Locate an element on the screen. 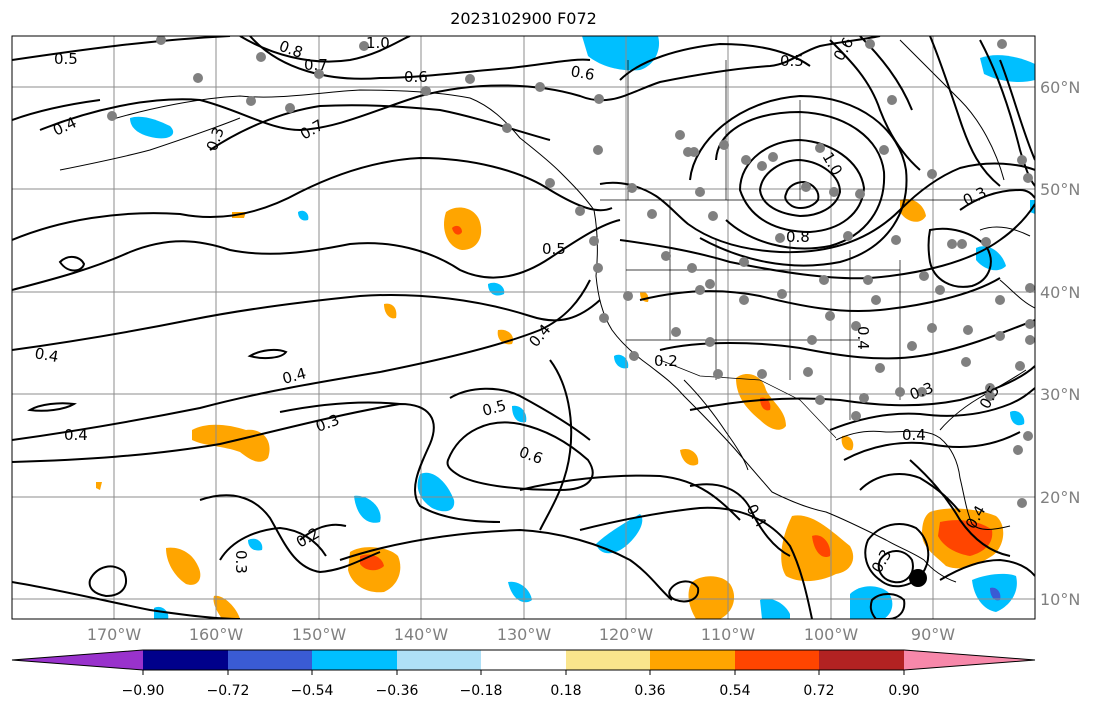 The image size is (1102, 710). contour-label: 0.8 is located at coordinates (798, 237).